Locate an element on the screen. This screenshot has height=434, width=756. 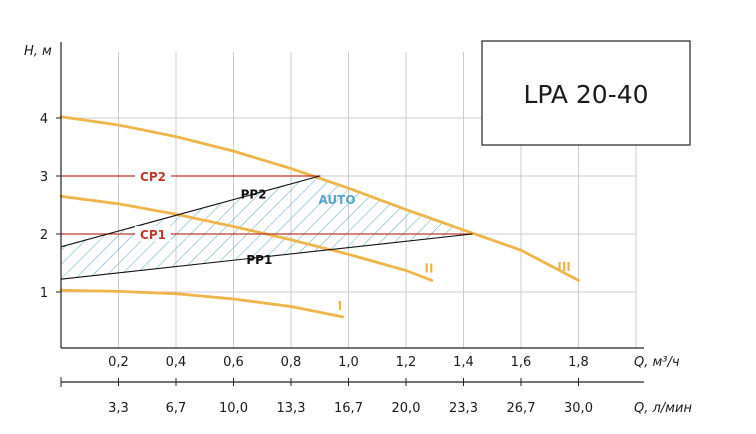
series-label-pp2: PP2 is located at coordinates (254, 194).